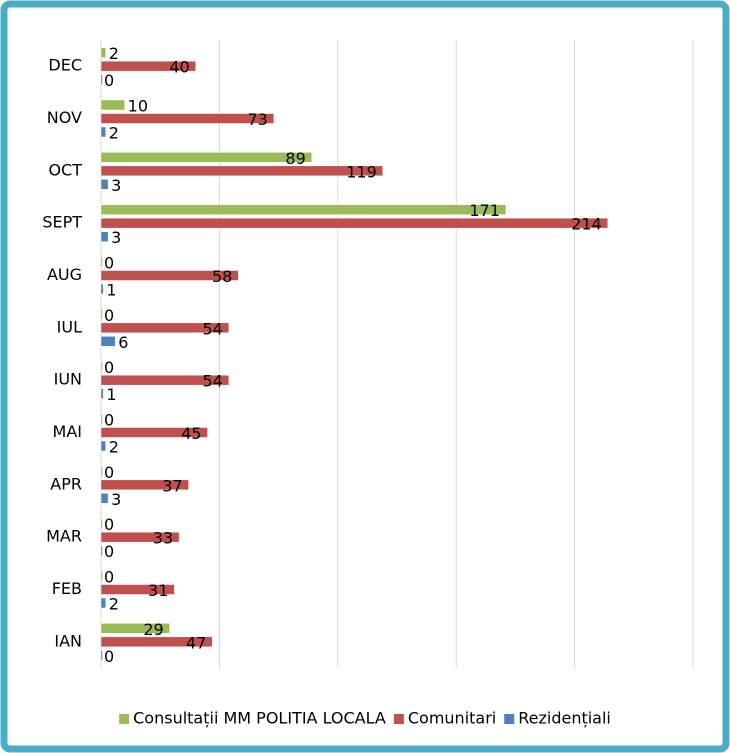 The width and height of the screenshot is (730, 753). Describe the element at coordinates (64, 274) in the screenshot. I see `y-tick-label: AUG` at that location.